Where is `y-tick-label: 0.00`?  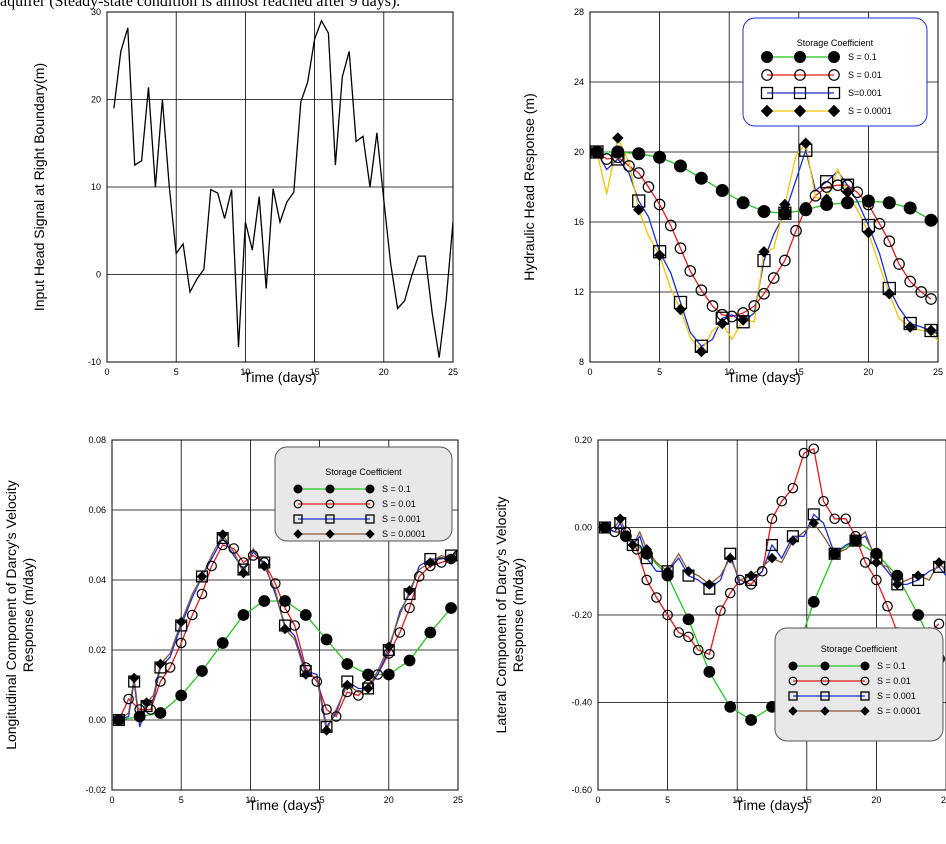
y-tick-label: 0.00 is located at coordinates (97, 720).